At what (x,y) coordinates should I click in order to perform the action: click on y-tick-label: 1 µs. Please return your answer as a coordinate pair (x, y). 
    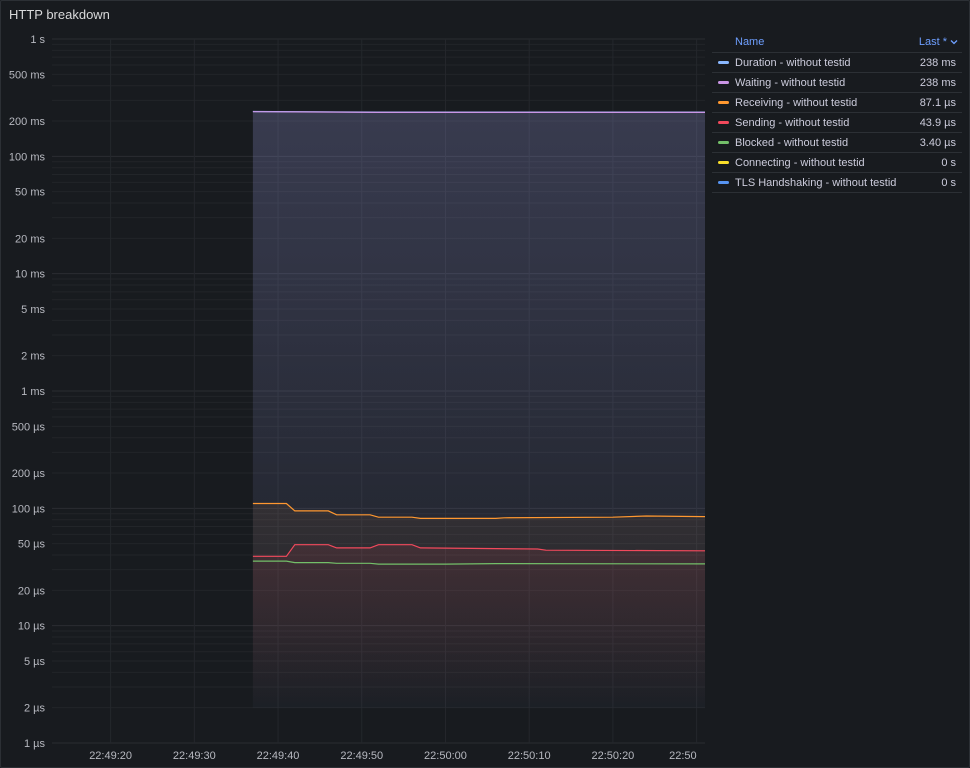
    Looking at the image, I should click on (35, 744).